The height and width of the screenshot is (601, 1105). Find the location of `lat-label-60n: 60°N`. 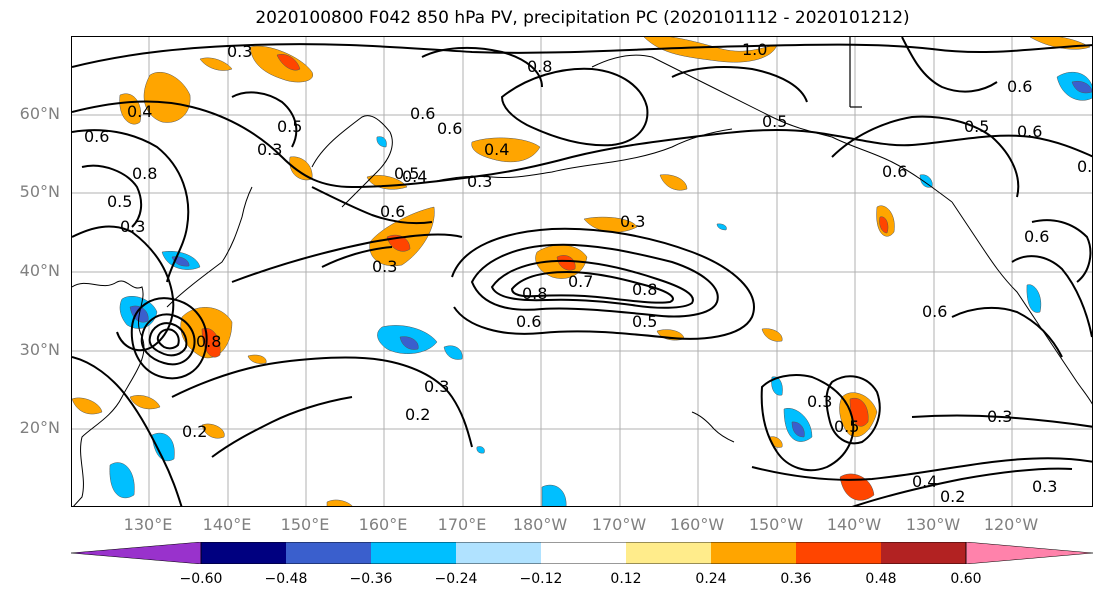

lat-label-60n: 60°N is located at coordinates (39, 113).